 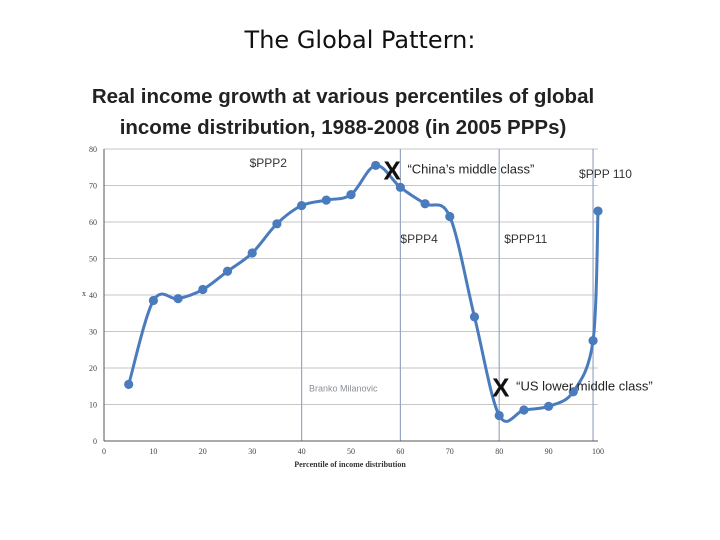 What do you see at coordinates (499, 451) in the screenshot?
I see `x-tick-label: 80` at bounding box center [499, 451].